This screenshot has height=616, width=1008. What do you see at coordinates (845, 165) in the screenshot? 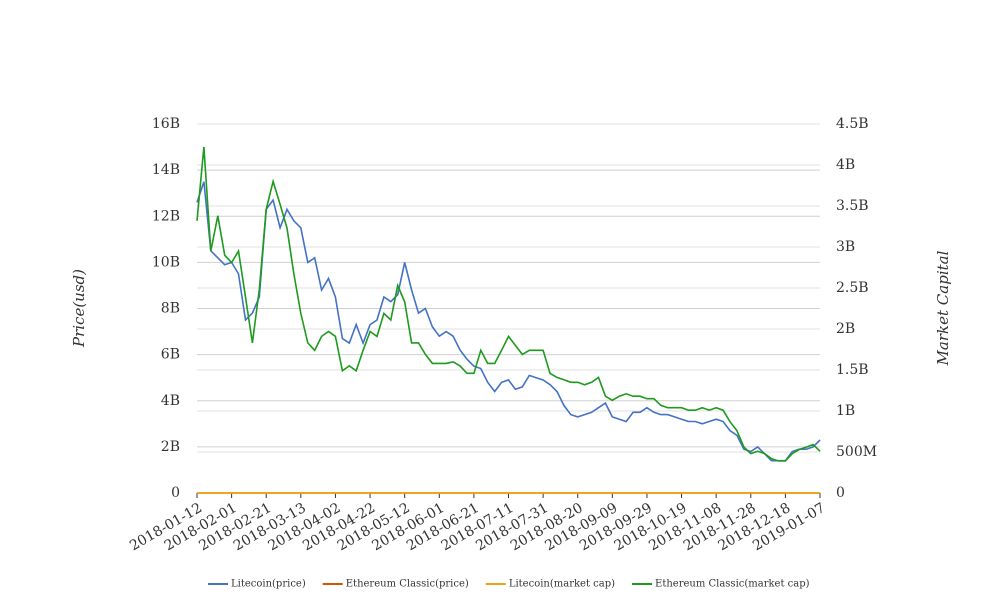
I see `y2-tick-label: 4B` at bounding box center [845, 165].